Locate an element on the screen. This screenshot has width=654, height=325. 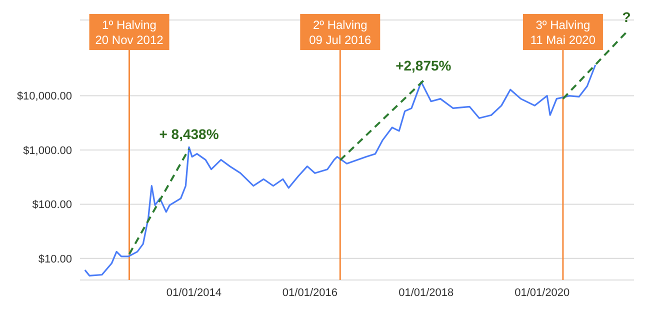
ref-line-label: 2º Halving 09 Jul 2016 is located at coordinates (340, 32).